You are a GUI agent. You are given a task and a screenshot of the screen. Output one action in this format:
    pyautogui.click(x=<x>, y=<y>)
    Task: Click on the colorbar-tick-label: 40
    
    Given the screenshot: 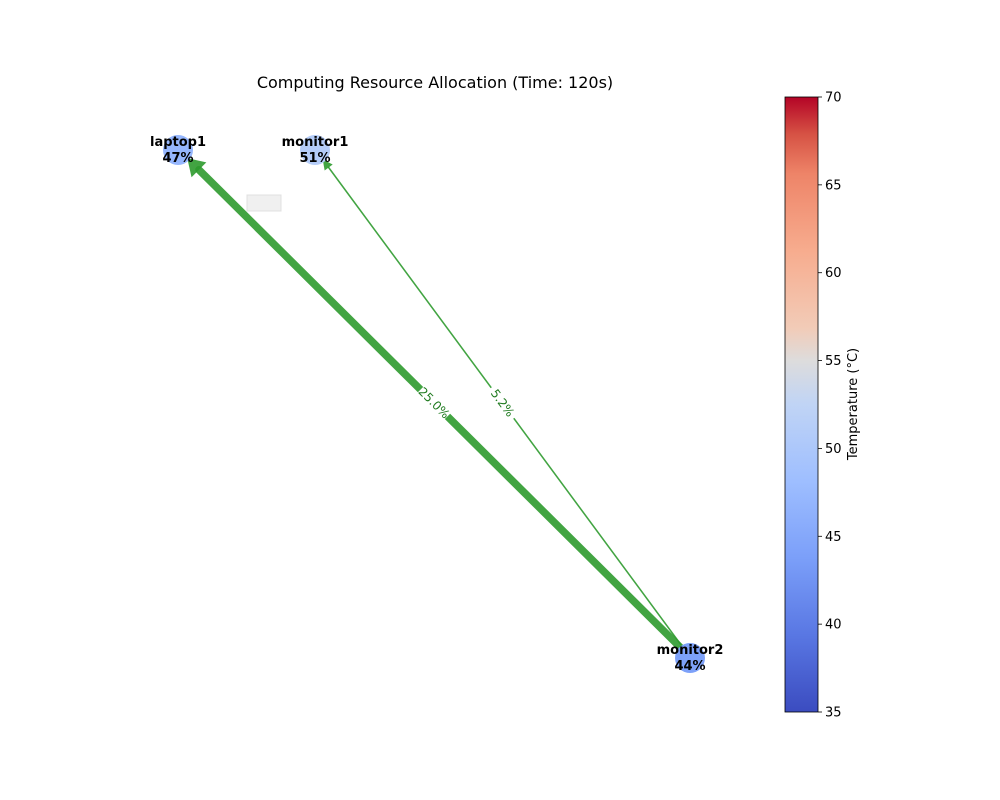 What is the action you would take?
    pyautogui.click(x=833, y=625)
    